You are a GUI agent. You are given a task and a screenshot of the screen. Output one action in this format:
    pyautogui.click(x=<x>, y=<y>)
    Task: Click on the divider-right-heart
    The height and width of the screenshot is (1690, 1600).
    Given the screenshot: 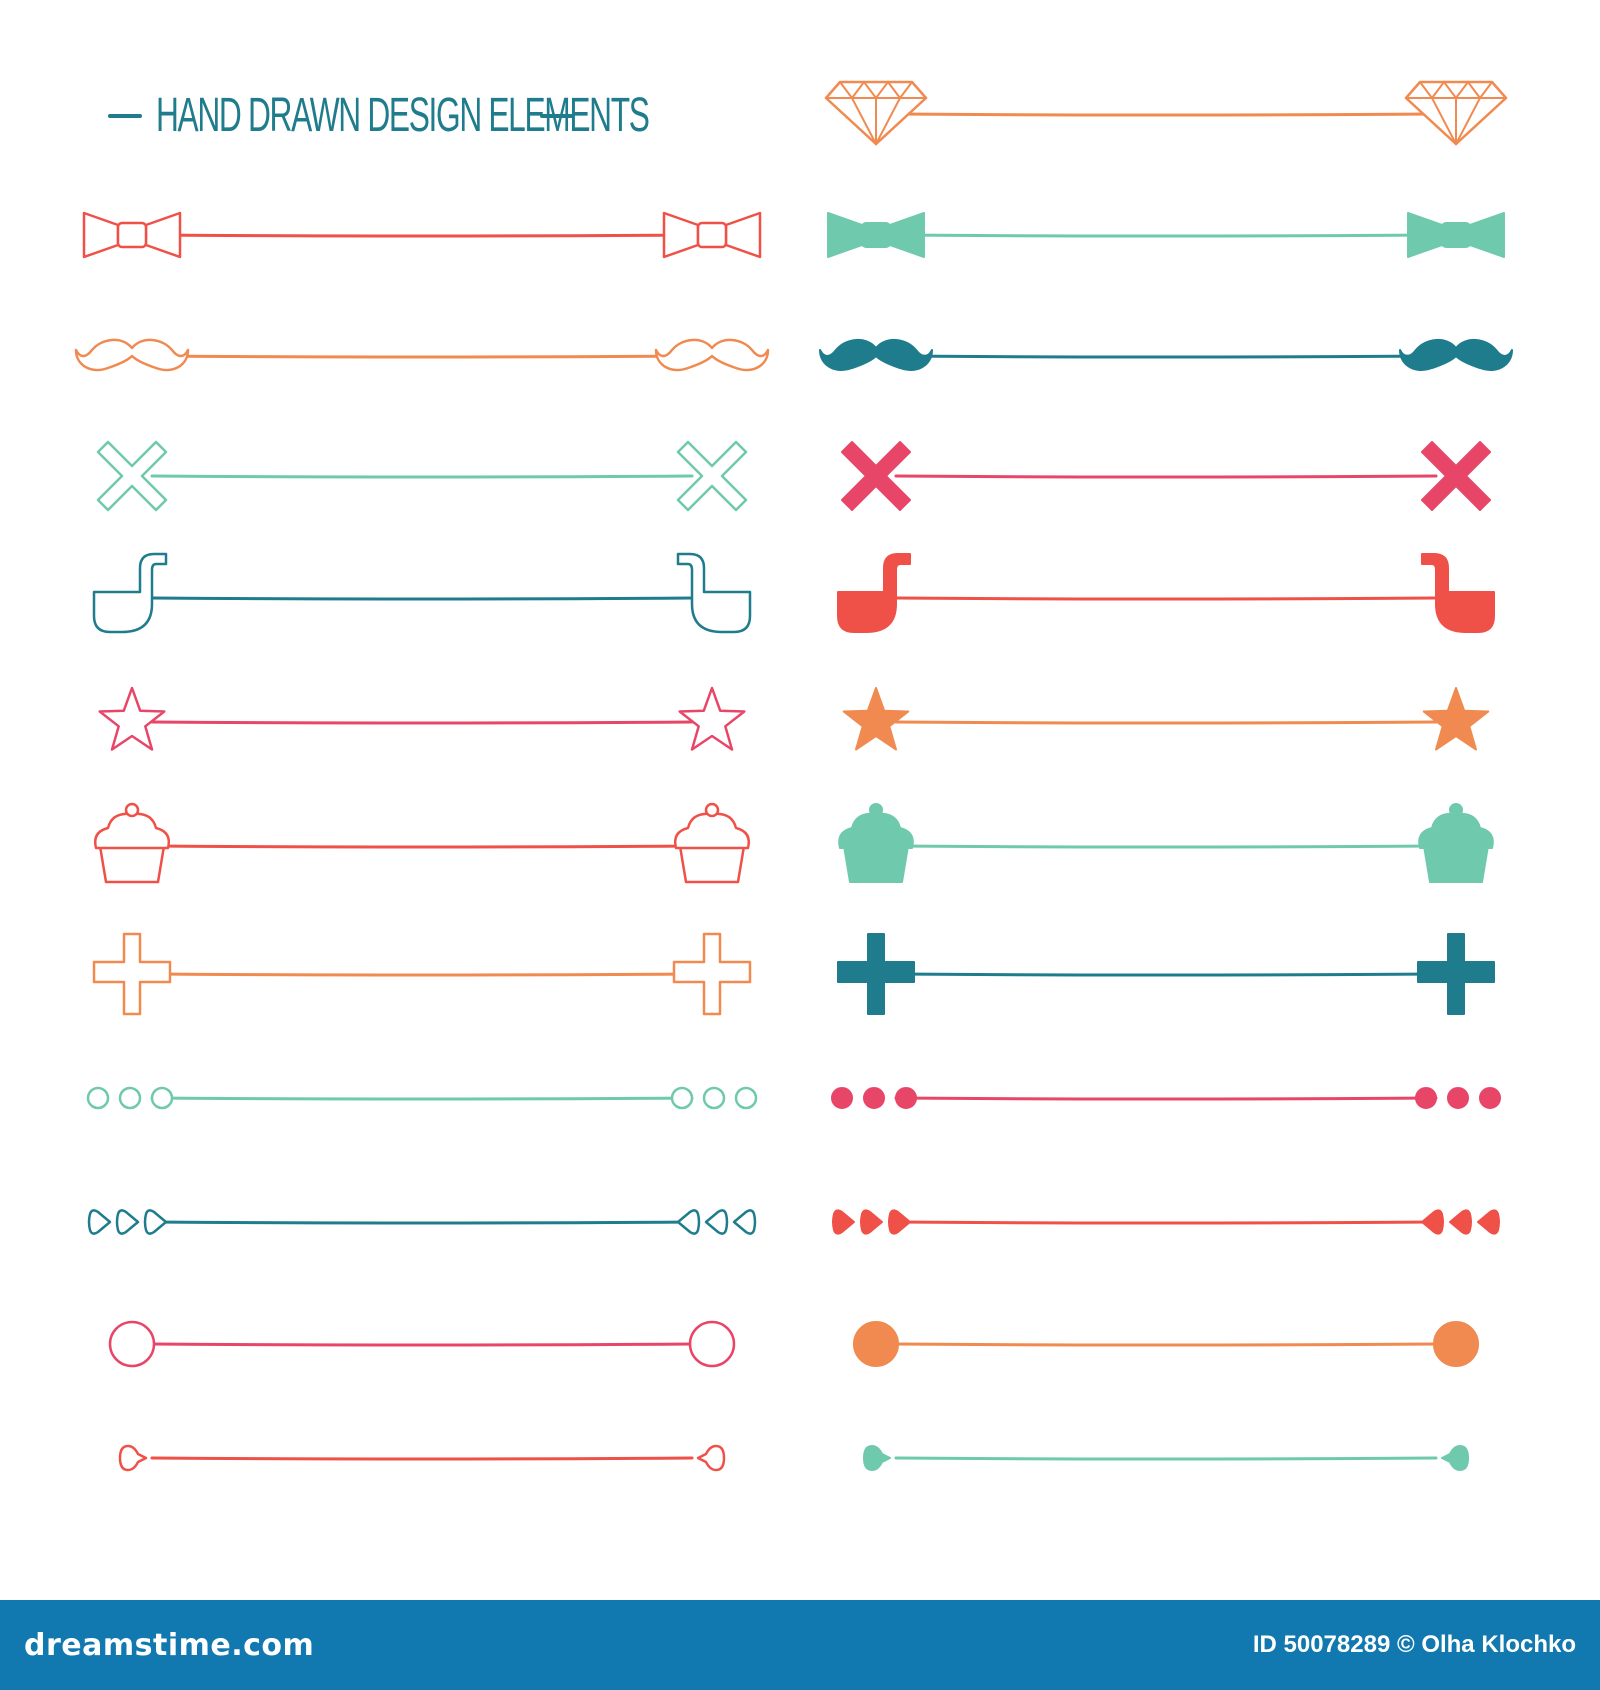 What is the action you would take?
    pyautogui.click(x=1166, y=1458)
    